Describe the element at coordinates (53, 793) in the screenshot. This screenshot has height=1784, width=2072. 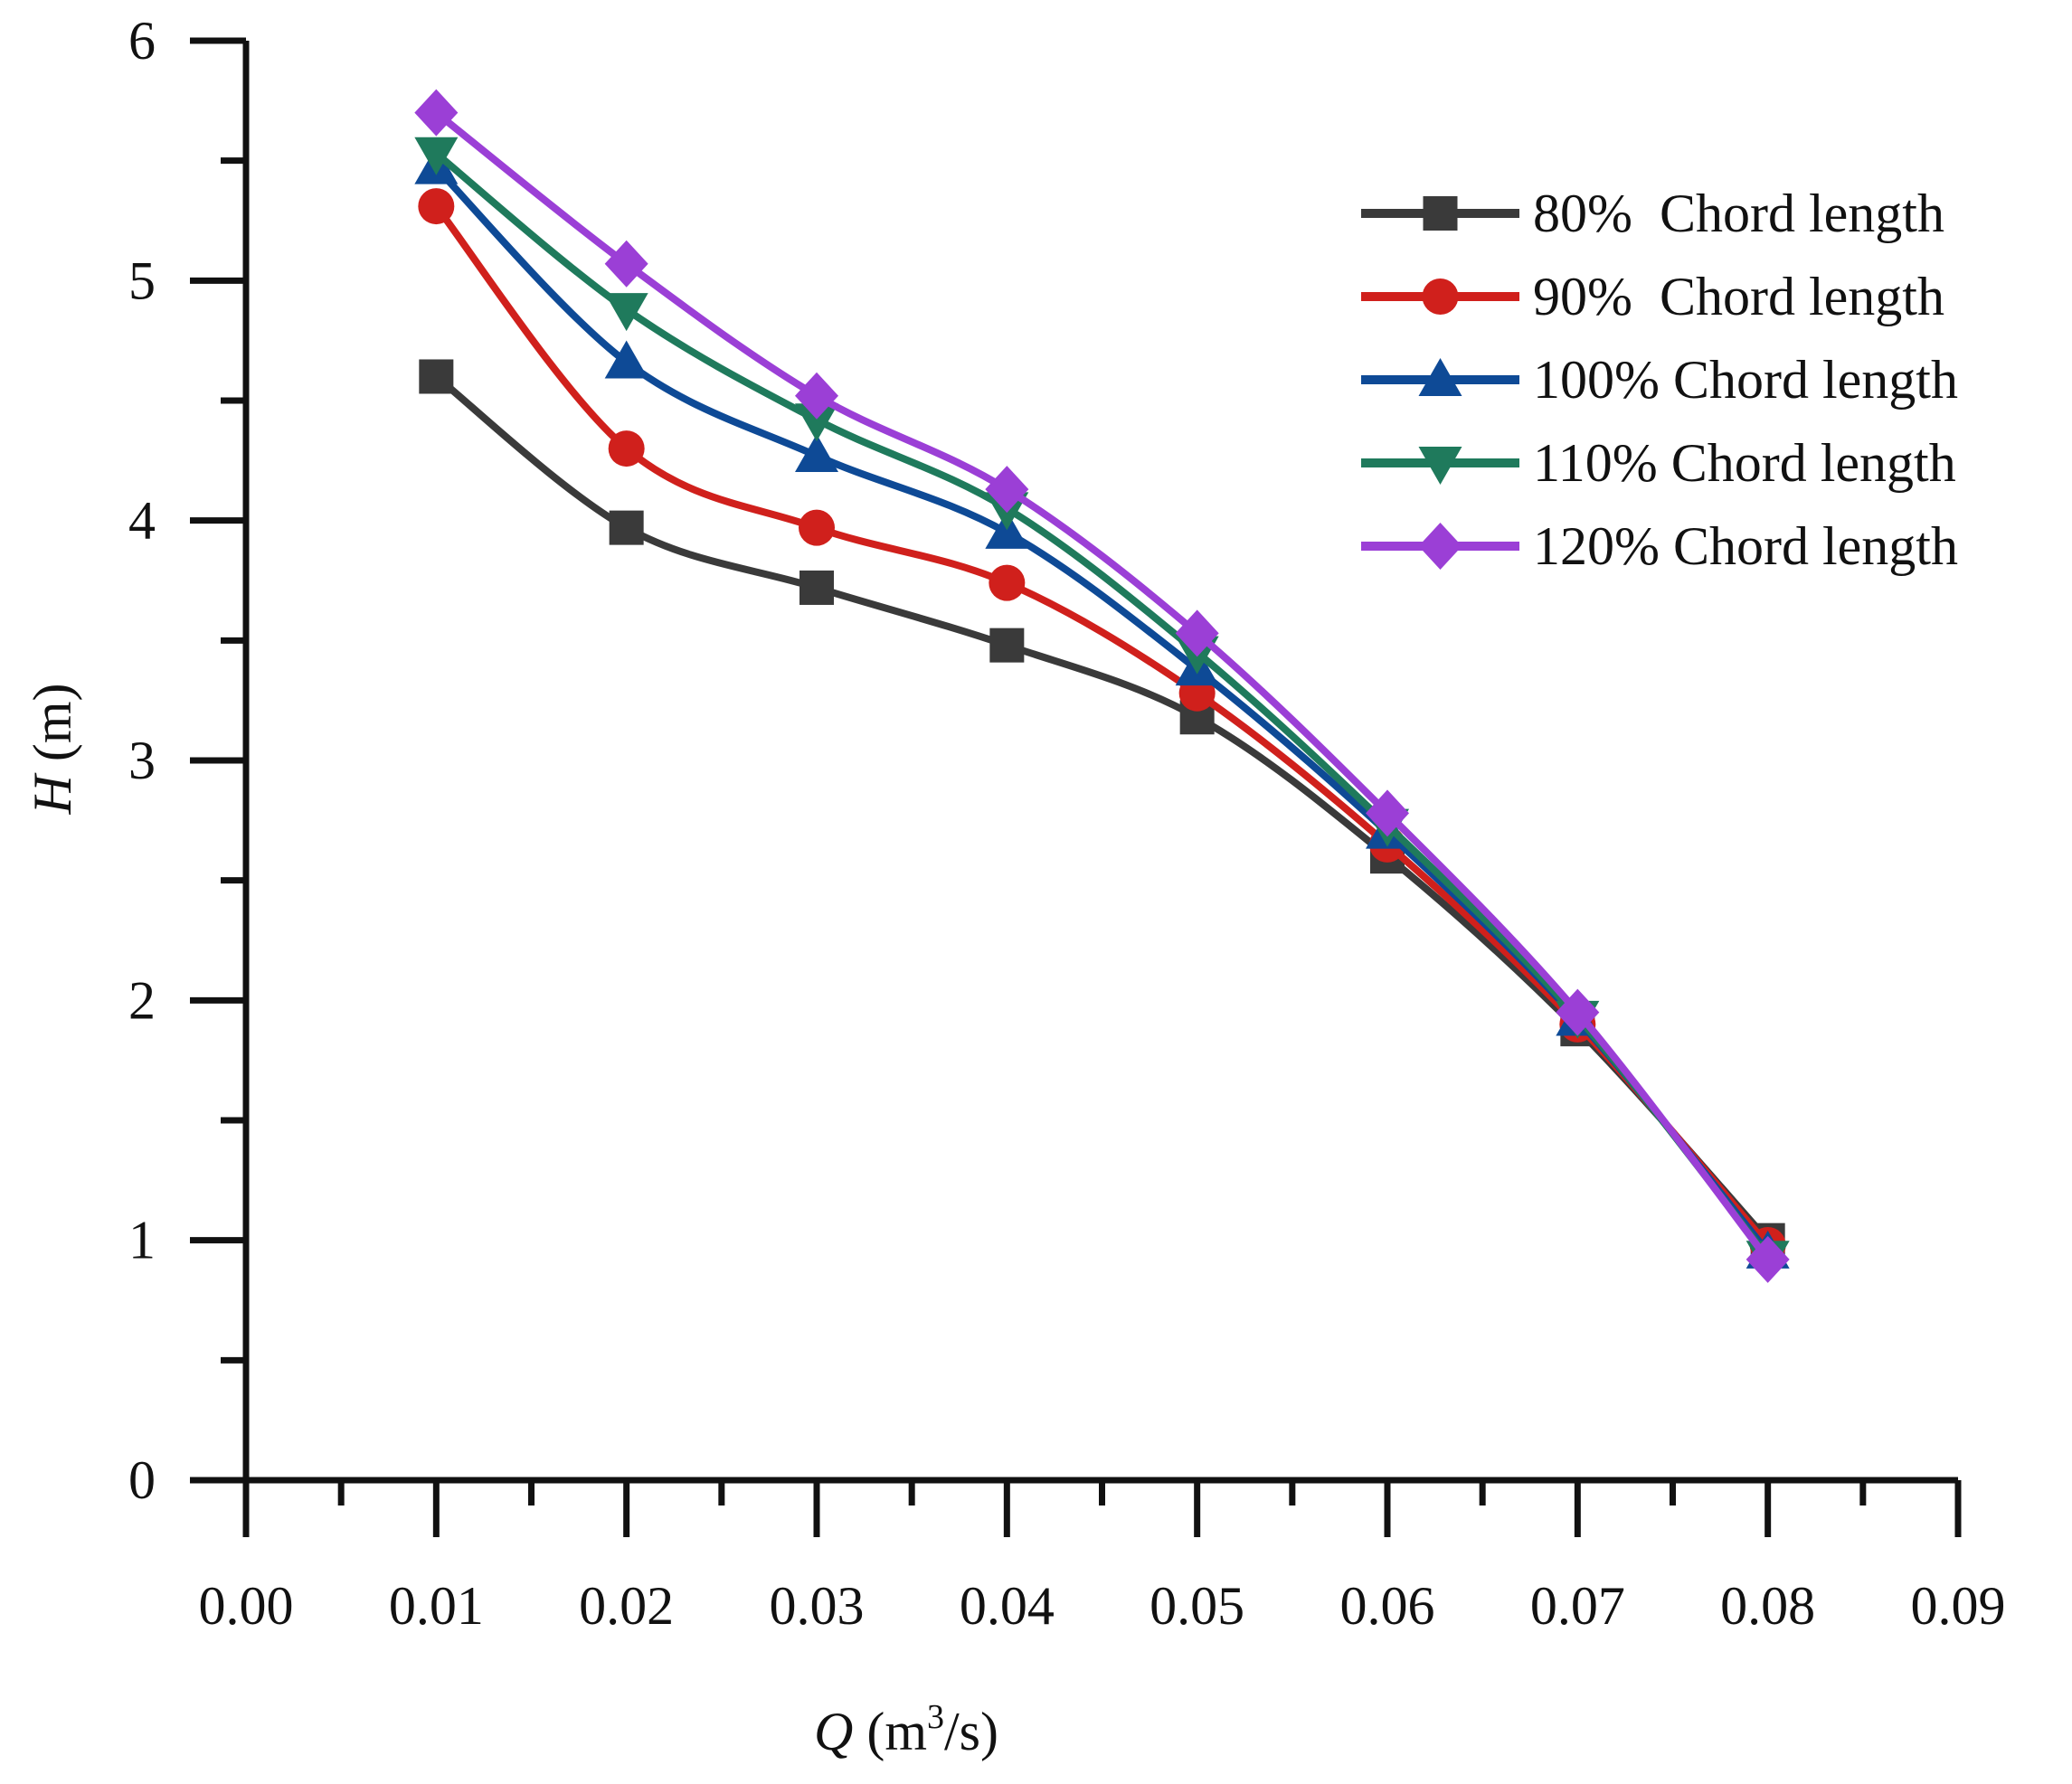
I see `y-axis-symbol: H` at that location.